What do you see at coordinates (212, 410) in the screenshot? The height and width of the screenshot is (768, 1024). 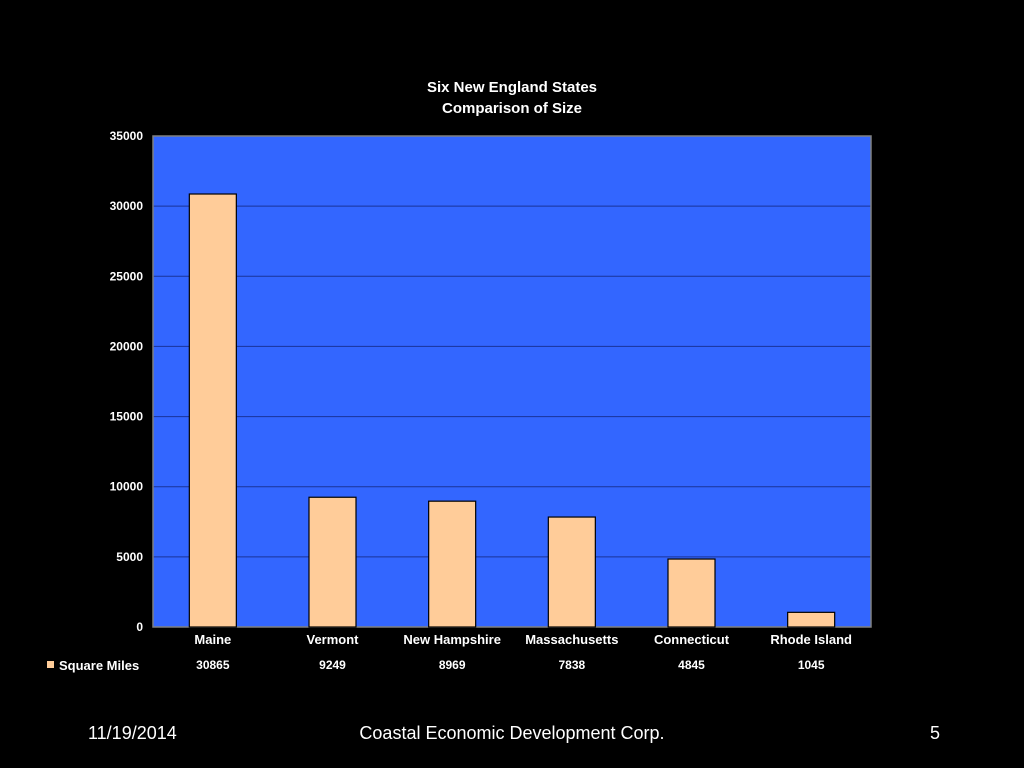 I see `bar-maine` at bounding box center [212, 410].